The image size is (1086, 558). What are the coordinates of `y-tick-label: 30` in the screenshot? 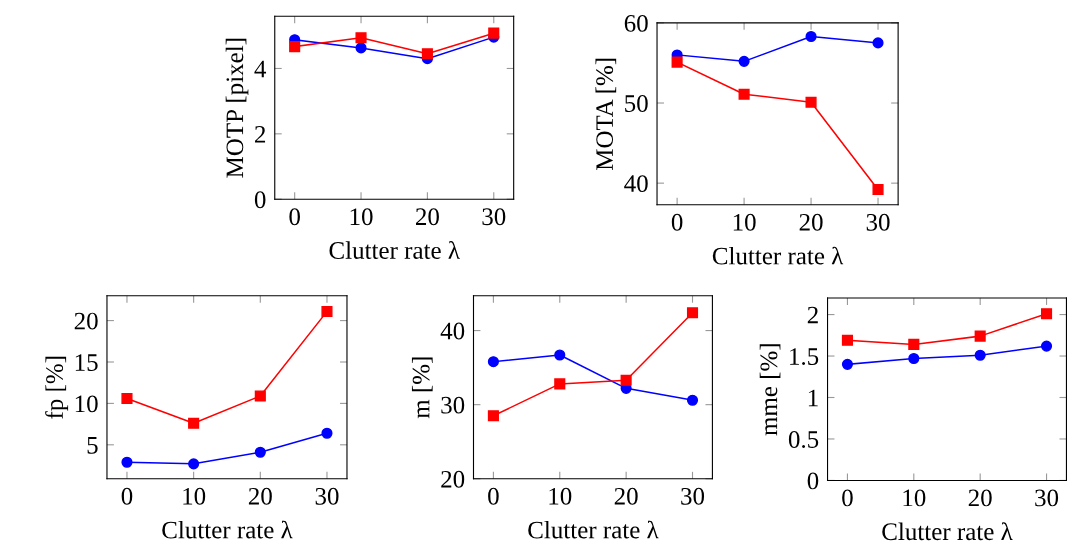 It's located at (453, 405).